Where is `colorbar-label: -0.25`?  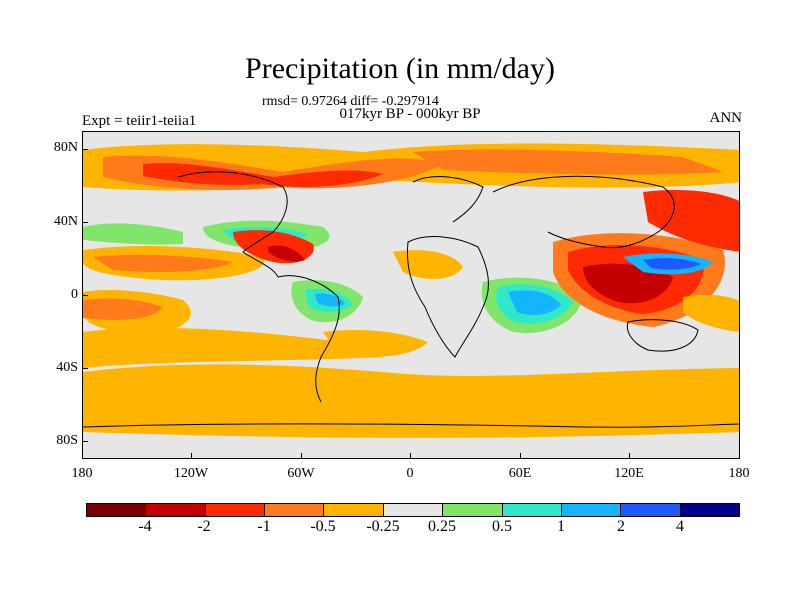 colorbar-label: -0.25 is located at coordinates (383, 526).